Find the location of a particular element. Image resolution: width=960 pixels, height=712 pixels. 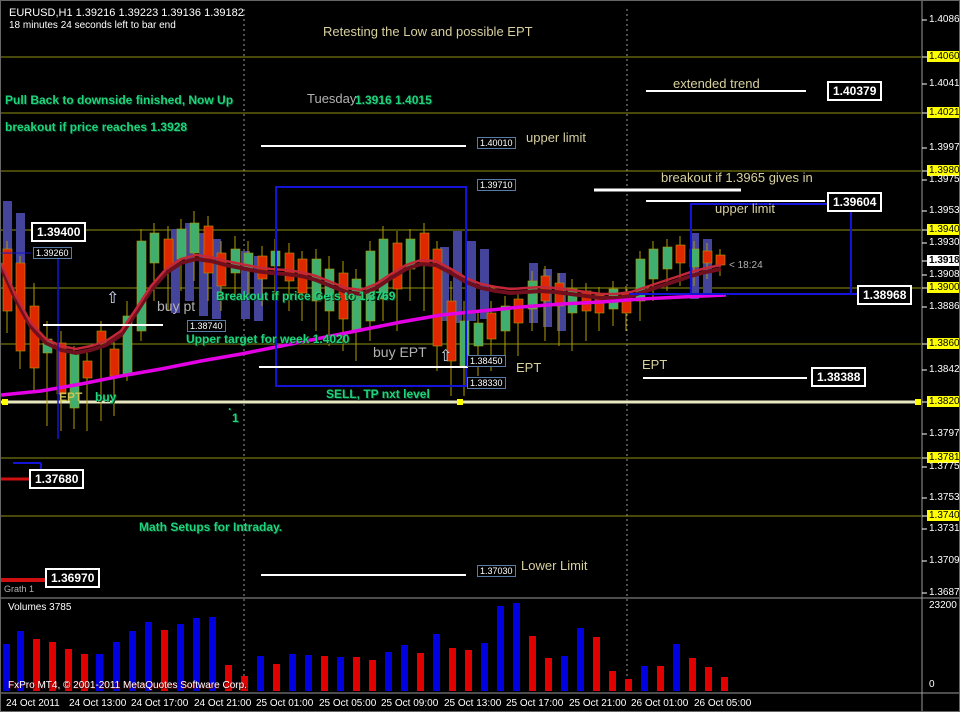

price-label: 1.39604 is located at coordinates (855, 202).